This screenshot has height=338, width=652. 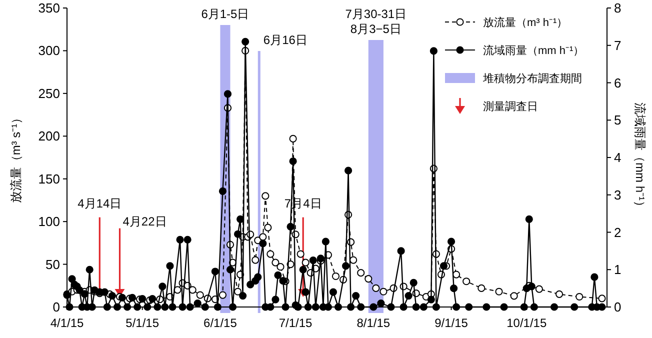 What do you see at coordinates (510, 106) in the screenshot?
I see `annotation: 測量調査日` at bounding box center [510, 106].